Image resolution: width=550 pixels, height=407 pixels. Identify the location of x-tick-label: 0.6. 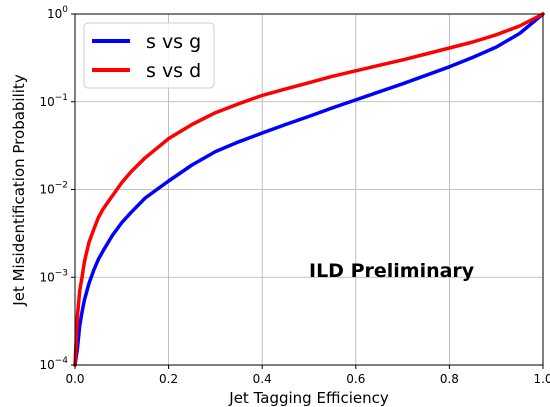
(355, 379).